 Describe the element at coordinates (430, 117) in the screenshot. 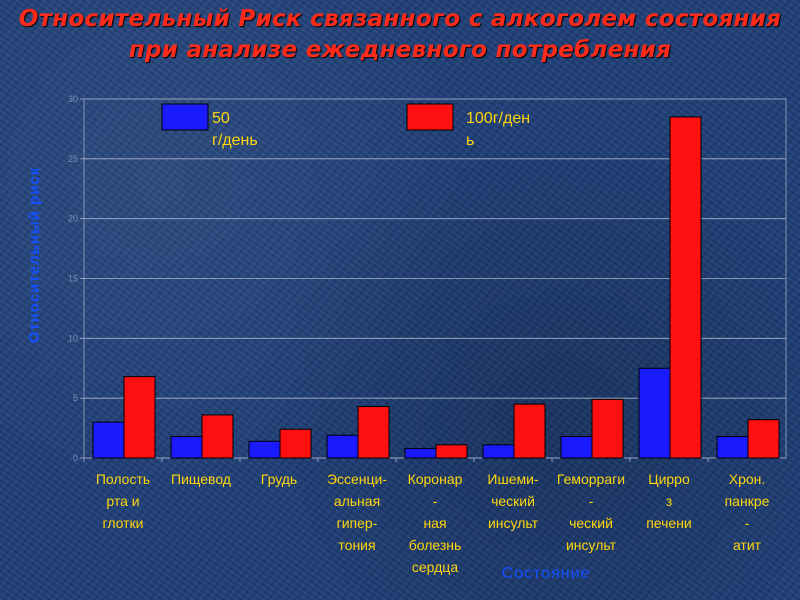

I see `legend-swatch-100g` at that location.